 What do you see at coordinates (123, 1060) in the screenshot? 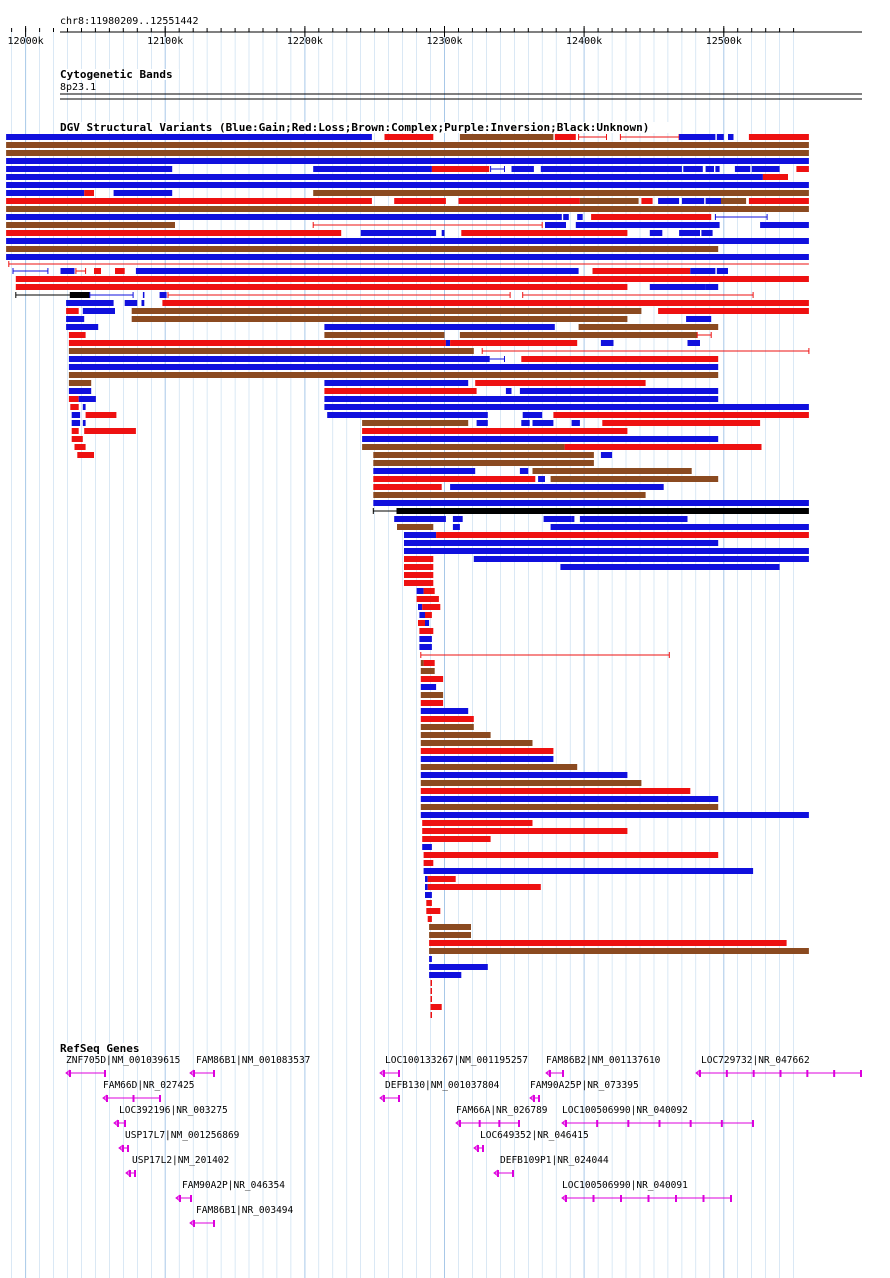
I see `gene-label: ZNF705D|NM_001039615` at bounding box center [123, 1060].